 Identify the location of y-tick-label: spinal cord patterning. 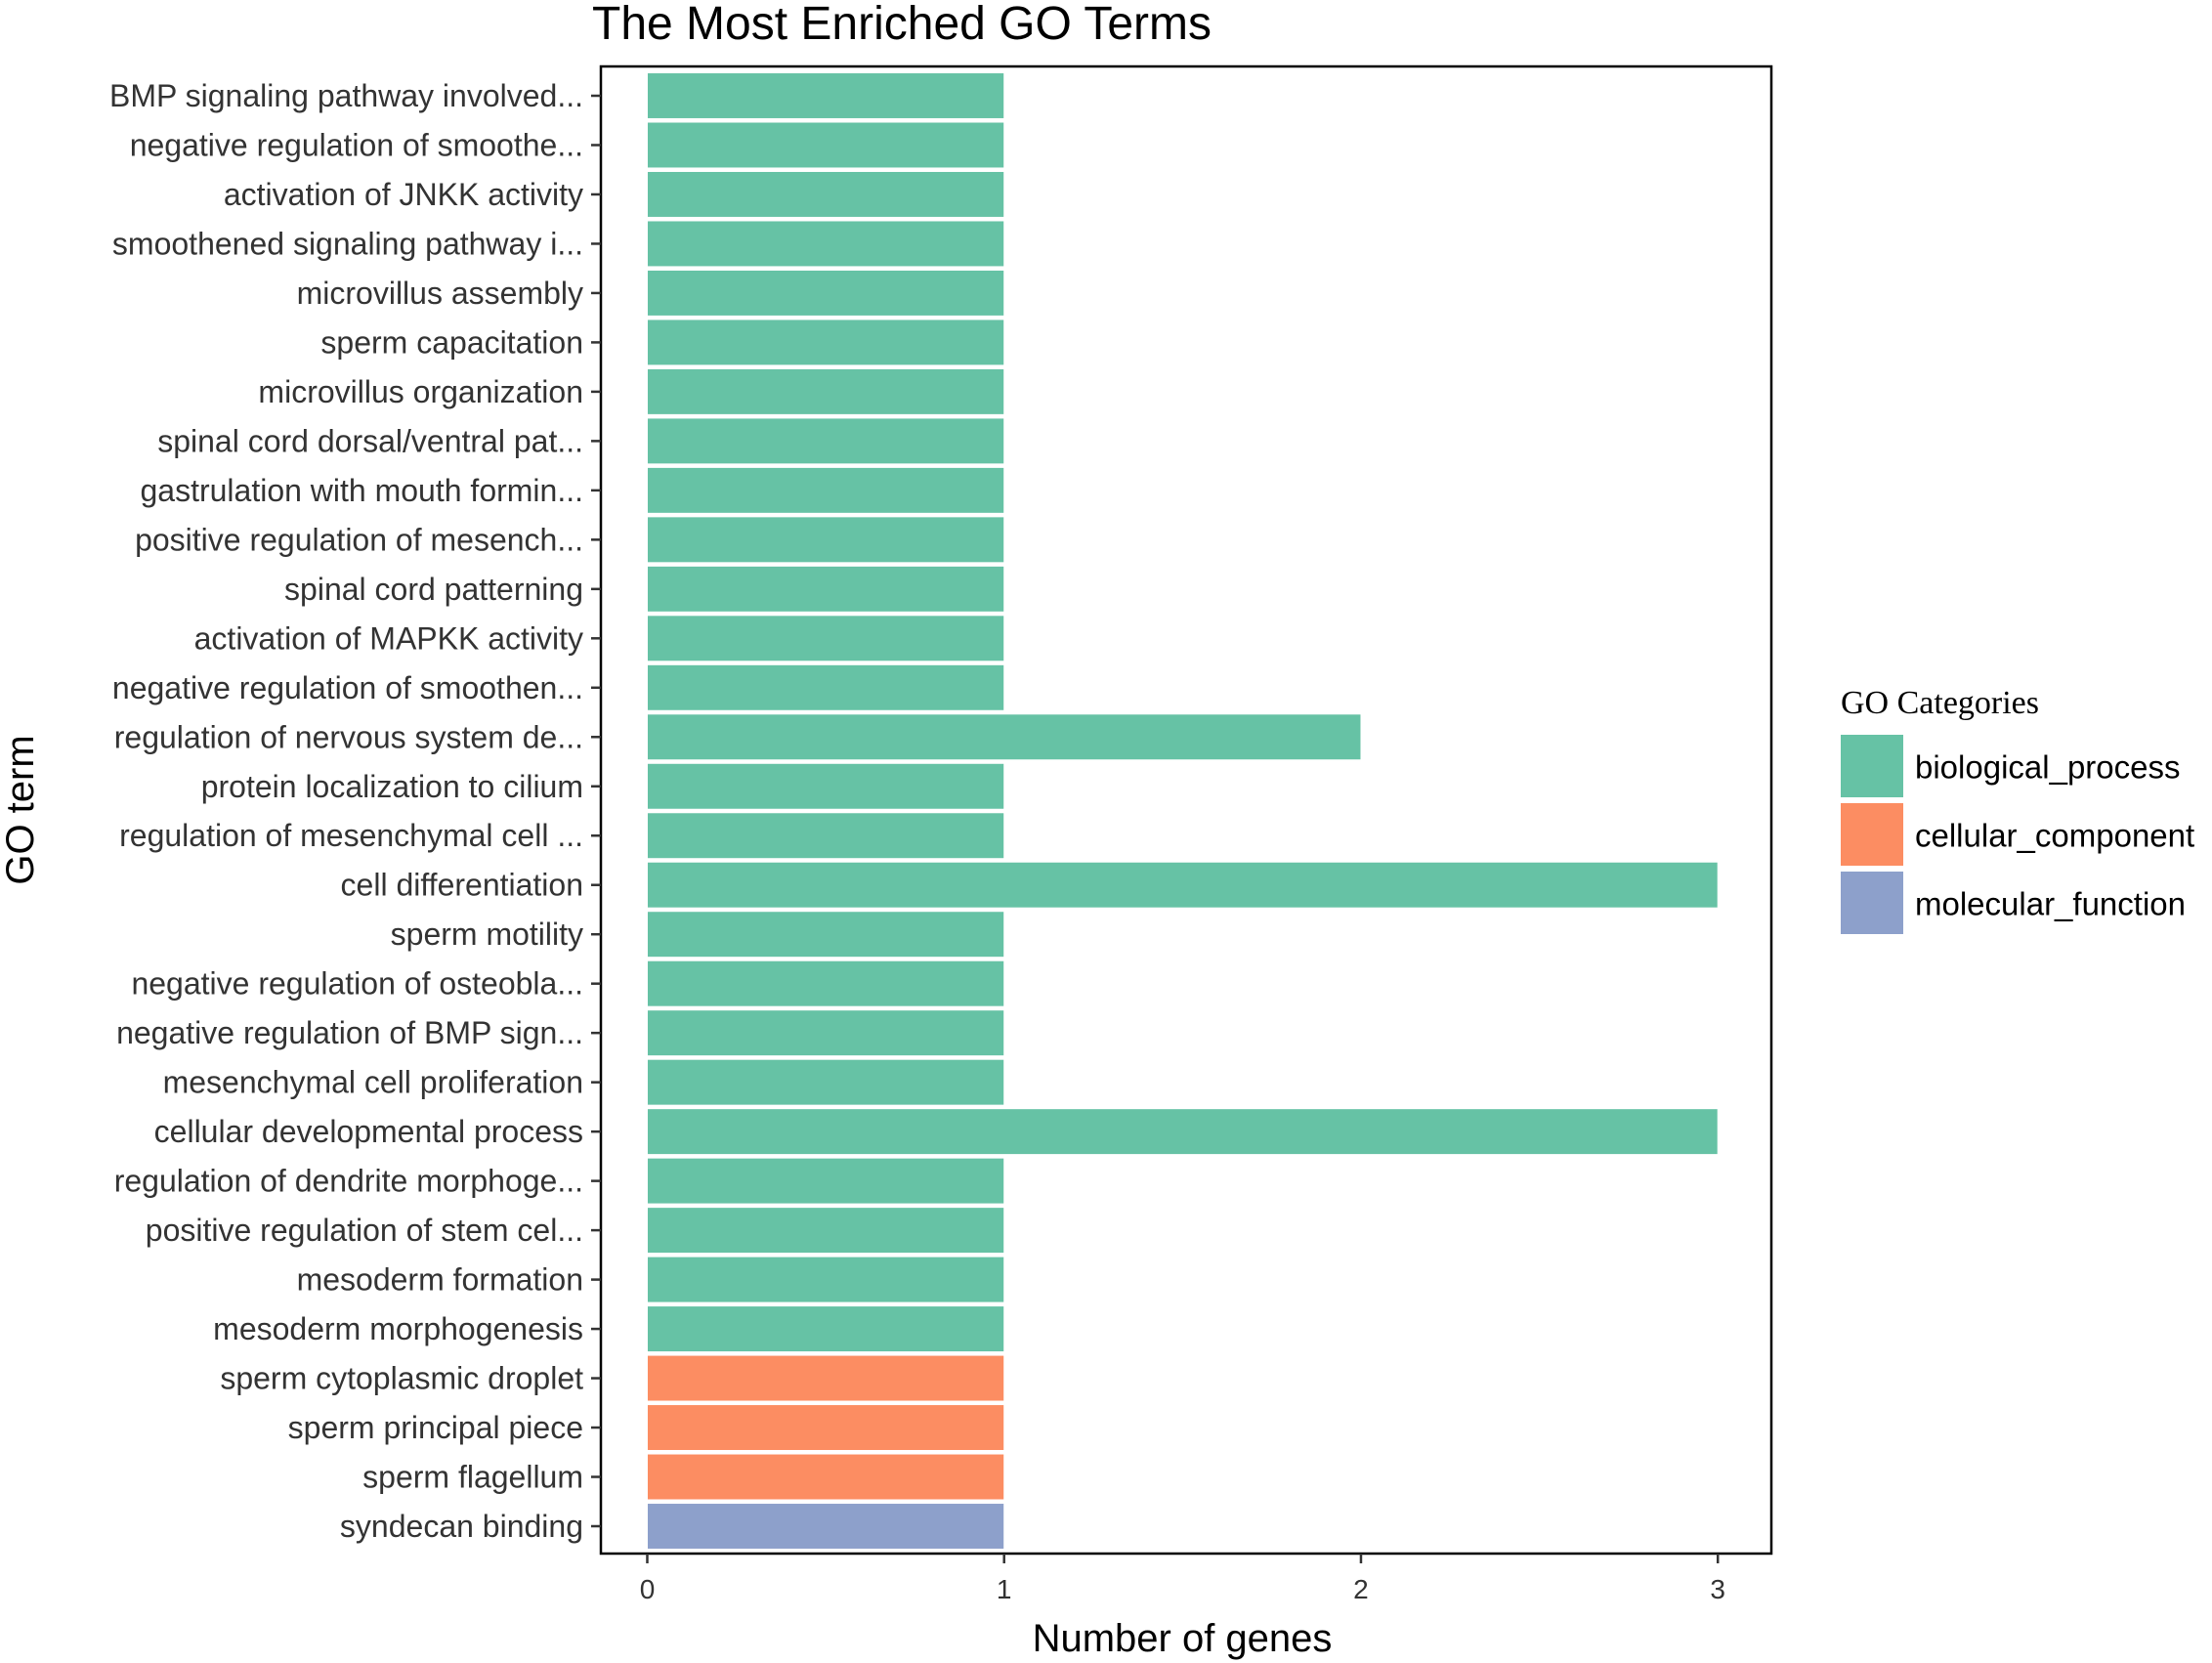
(433, 589).